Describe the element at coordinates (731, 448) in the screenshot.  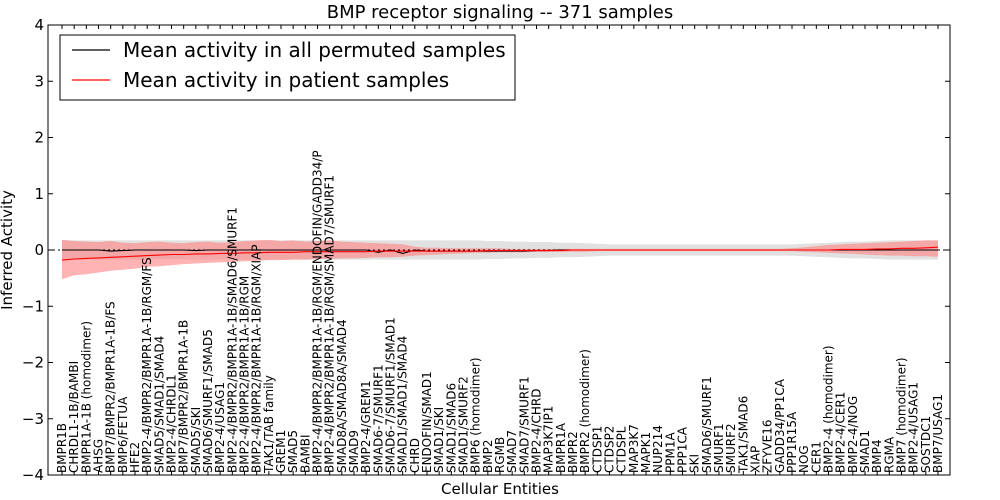
I see `category-label: SMURF2` at that location.